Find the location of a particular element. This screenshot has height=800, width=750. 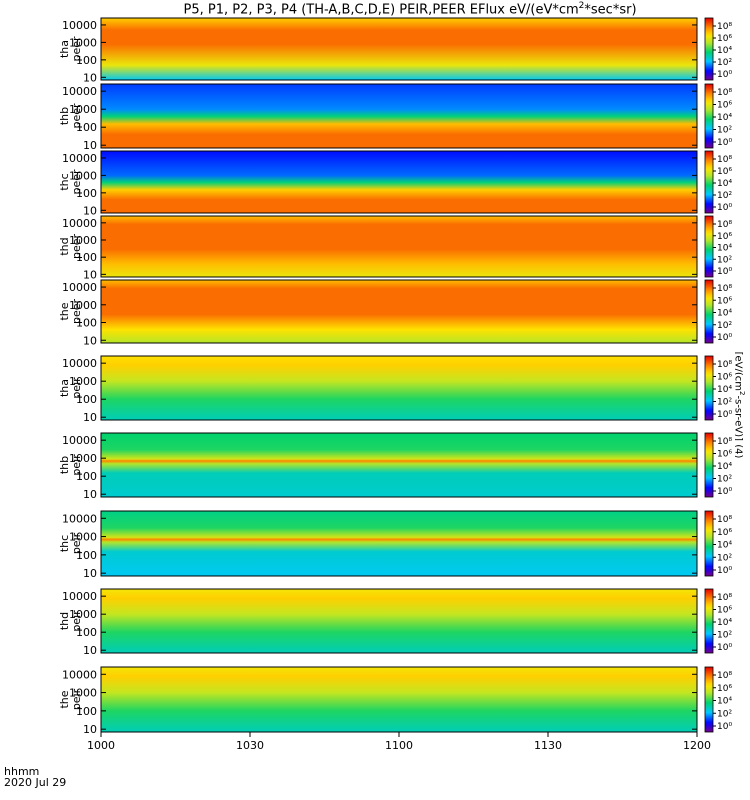

panel-label-probe: thb is located at coordinates (64, 116).